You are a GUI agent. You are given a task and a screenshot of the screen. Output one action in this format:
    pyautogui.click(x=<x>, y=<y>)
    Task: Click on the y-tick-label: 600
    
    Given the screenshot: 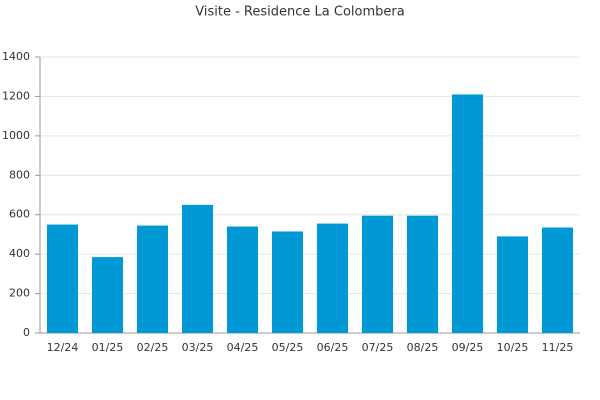 What is the action you would take?
    pyautogui.click(x=19, y=214)
    